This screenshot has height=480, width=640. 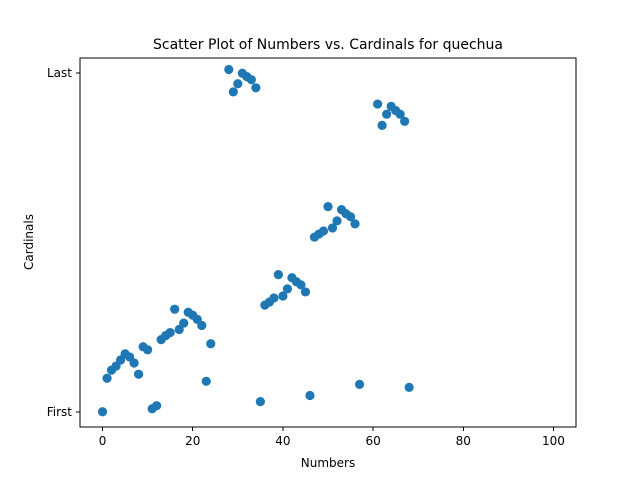 I want to click on x-tick-label: 60, so click(x=372, y=441).